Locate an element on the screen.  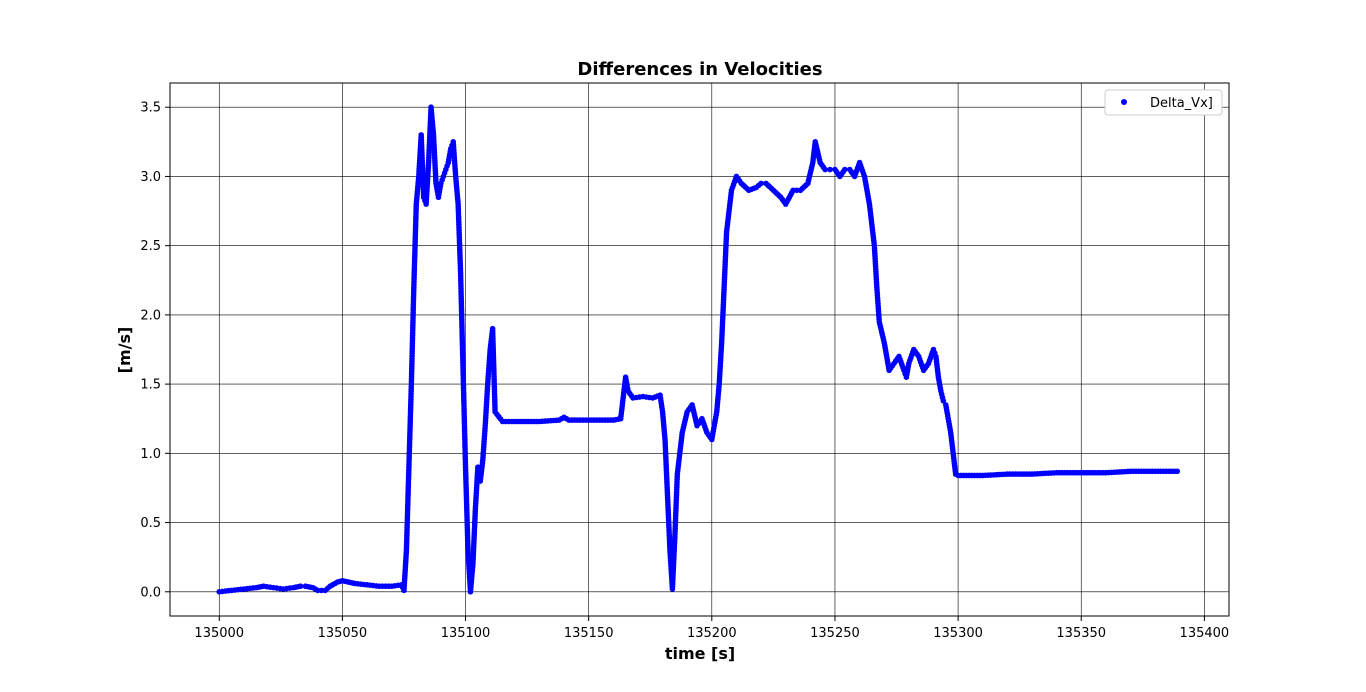
x-tick-label: 135200 is located at coordinates (712, 633).